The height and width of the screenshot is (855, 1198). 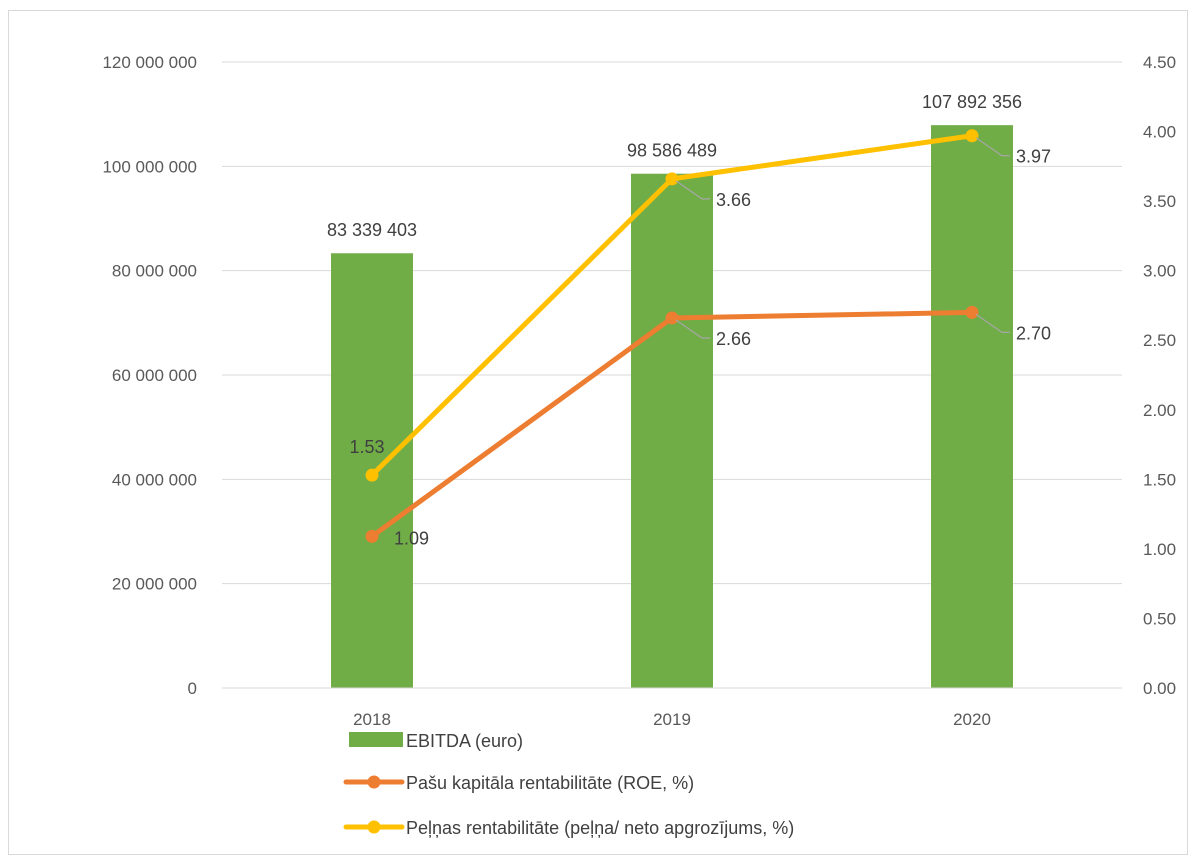 I want to click on y-right-tick-label: 1.00, so click(x=1159, y=549).